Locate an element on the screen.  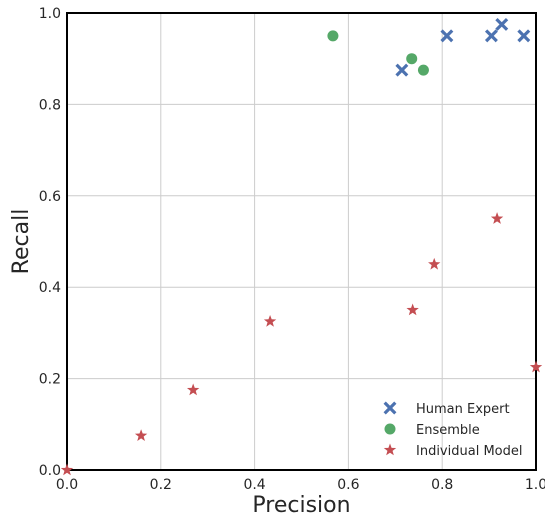
x-axis-label: Precision is located at coordinates (301, 503).